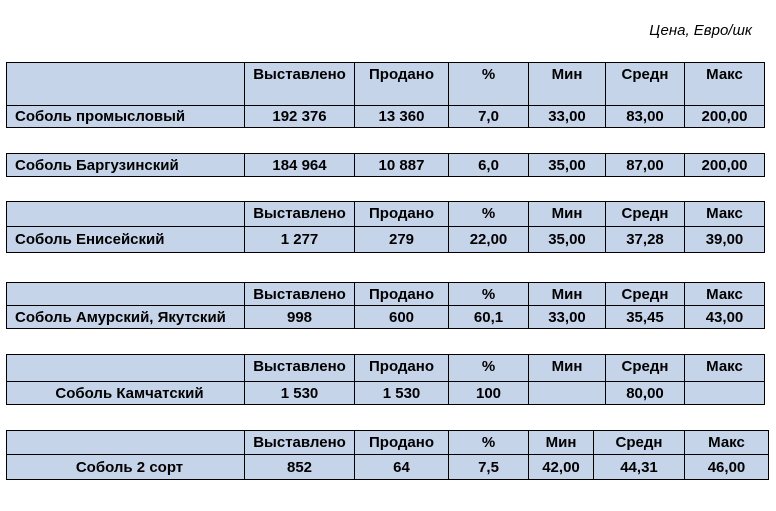  Describe the element at coordinates (488, 116) in the screenshot. I see `cell-percent: 7,0` at that location.